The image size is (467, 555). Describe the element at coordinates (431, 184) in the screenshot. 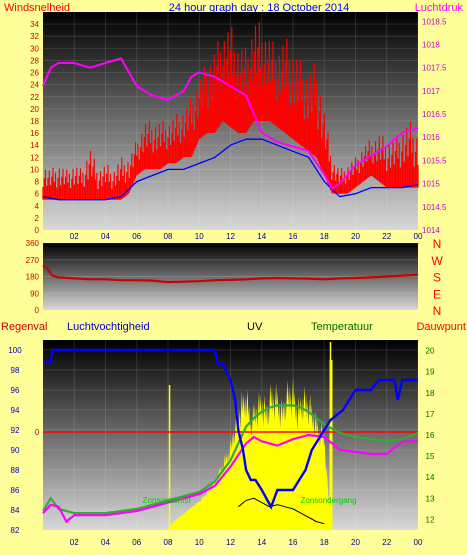

I see `pressure-tick-label: 1015` at that location.